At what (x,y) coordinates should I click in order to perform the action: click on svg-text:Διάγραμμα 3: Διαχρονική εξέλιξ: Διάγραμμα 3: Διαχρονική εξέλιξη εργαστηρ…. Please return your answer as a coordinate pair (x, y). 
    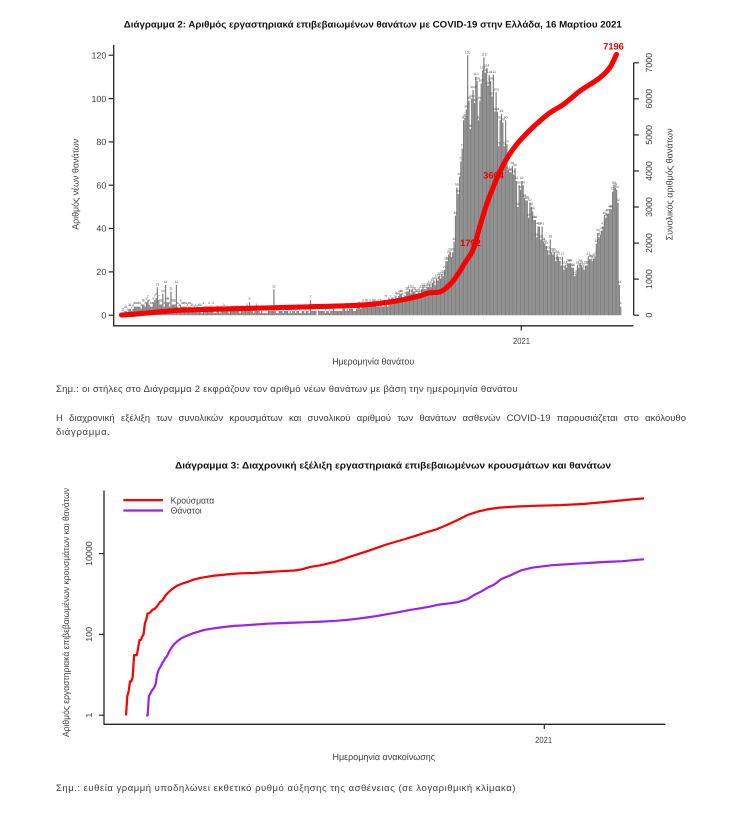
    Looking at the image, I should click on (393, 465).